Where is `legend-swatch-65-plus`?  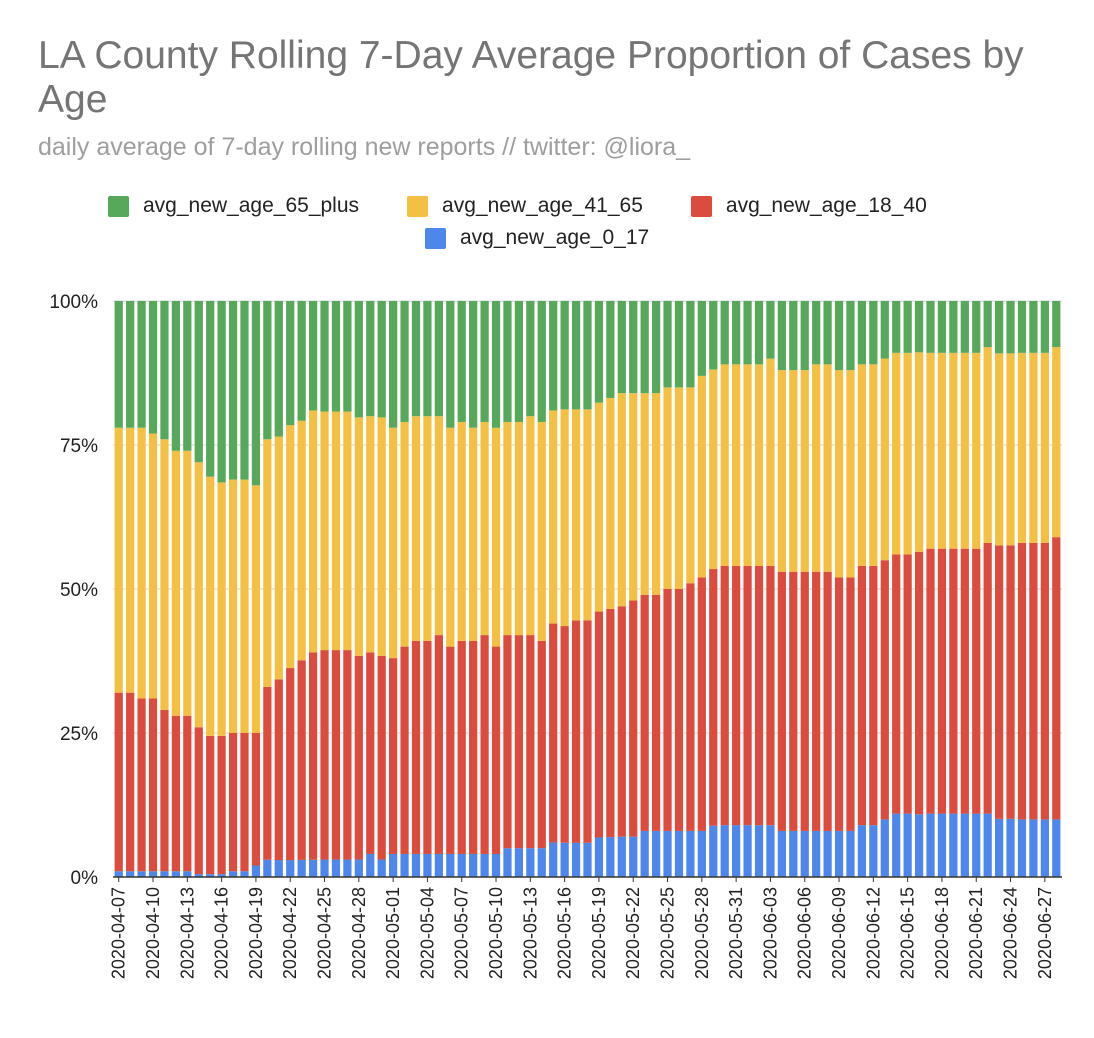 legend-swatch-65-plus is located at coordinates (118, 206).